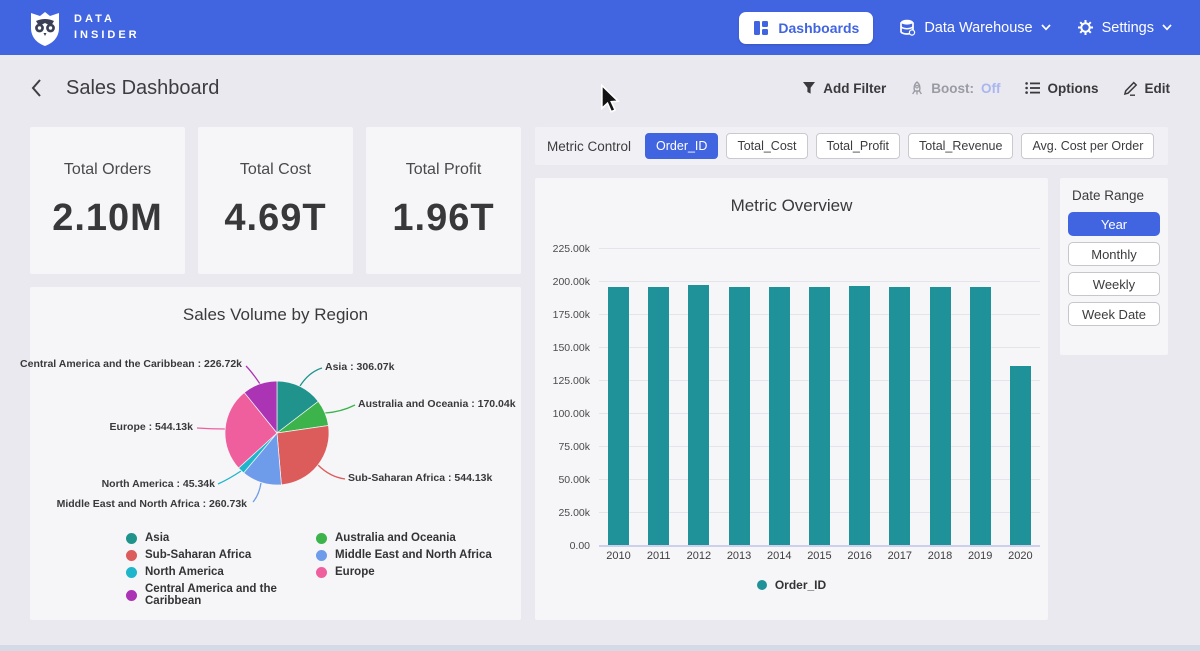 This screenshot has width=1200, height=651. Describe the element at coordinates (571, 414) in the screenshot. I see `y-tick-label: 100.00k` at that location.